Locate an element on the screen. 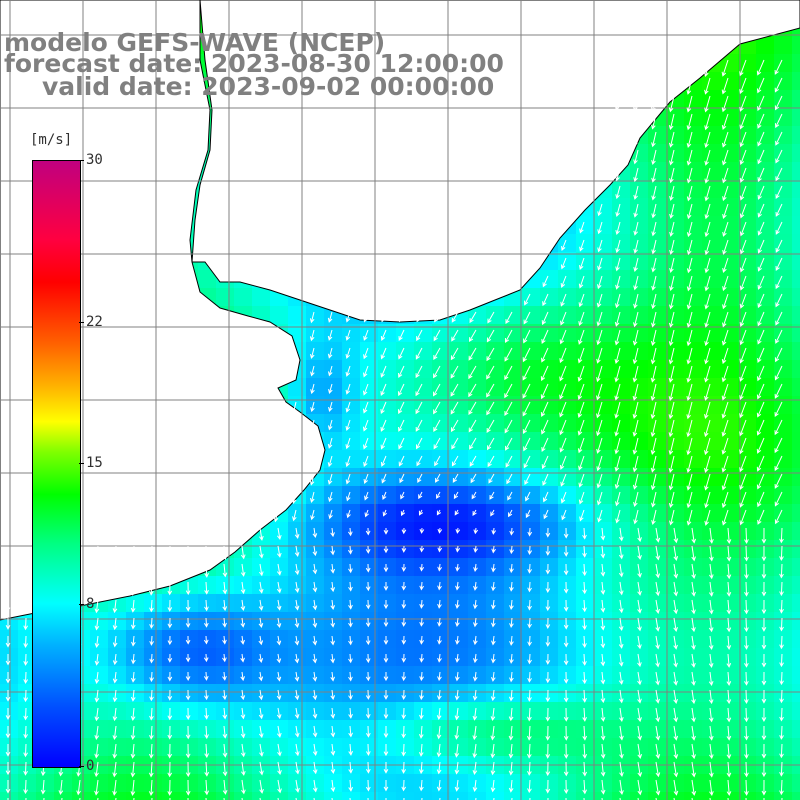 This screenshot has height=800, width=800. colorbar-tick-mark is located at coordinates (81, 322).